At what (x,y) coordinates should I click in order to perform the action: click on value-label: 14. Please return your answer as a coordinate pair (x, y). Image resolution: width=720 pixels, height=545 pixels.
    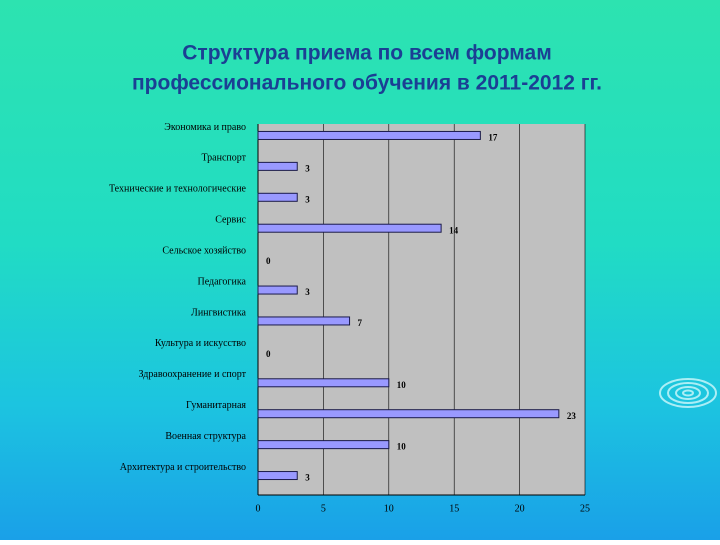
    Looking at the image, I should click on (454, 230).